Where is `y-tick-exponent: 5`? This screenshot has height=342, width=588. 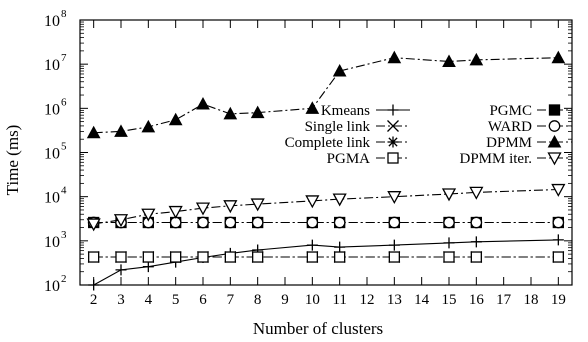 y-tick-exponent: 5 is located at coordinates (64, 147).